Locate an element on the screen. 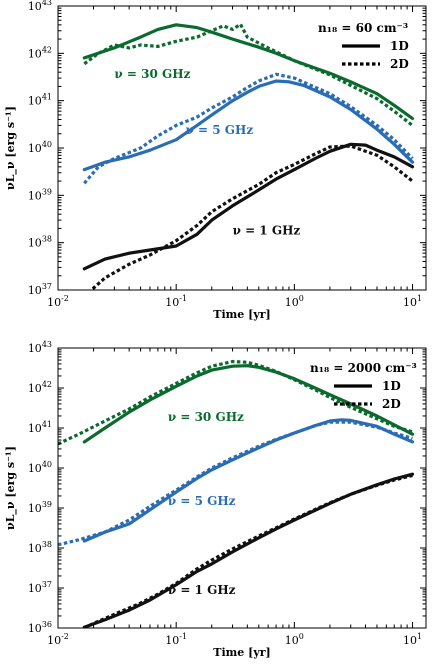 The height and width of the screenshot is (664, 436). series-30ghz-2d is located at coordinates (235, 402).